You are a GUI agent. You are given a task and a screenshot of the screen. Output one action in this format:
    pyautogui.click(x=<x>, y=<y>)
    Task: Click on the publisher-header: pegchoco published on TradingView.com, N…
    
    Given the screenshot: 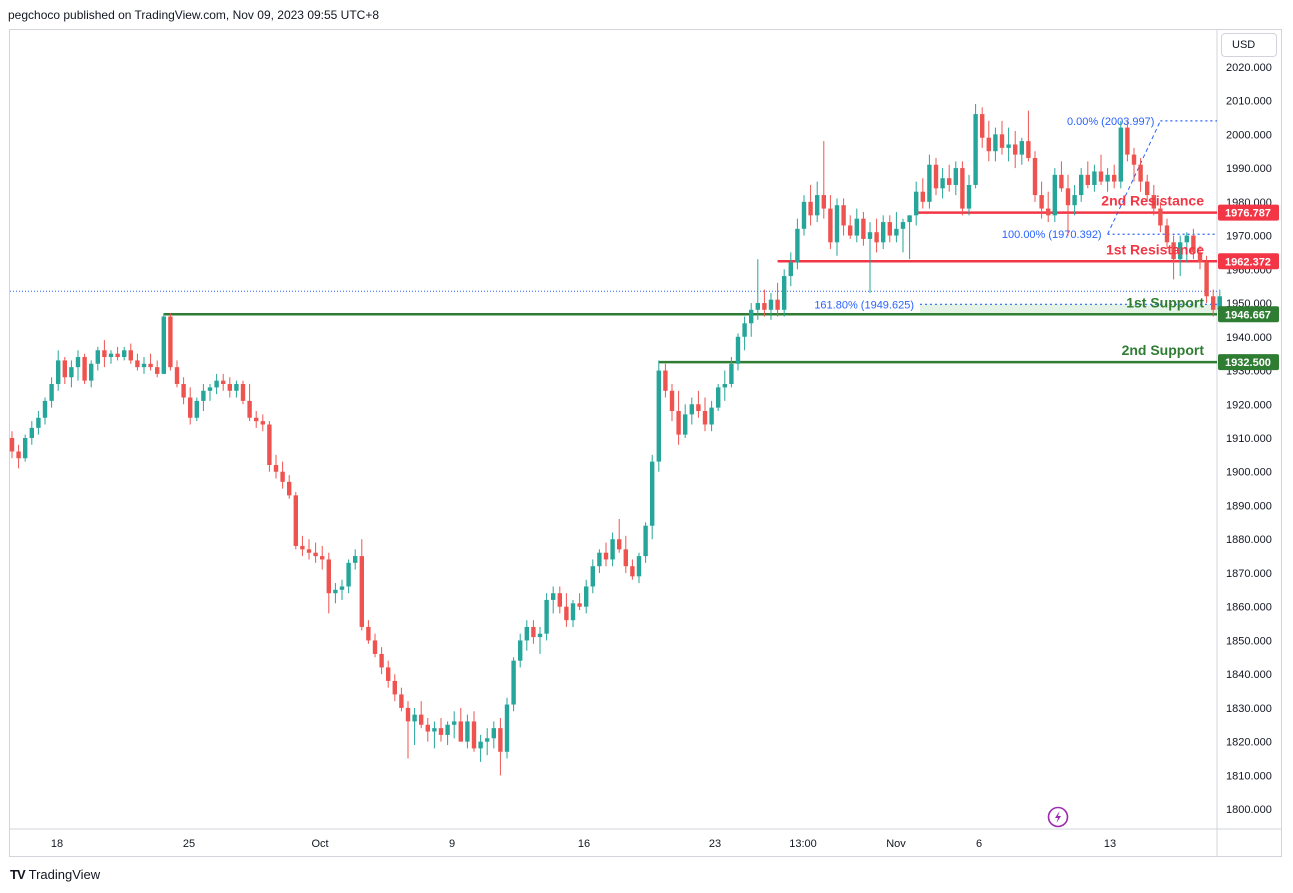 What is the action you would take?
    pyautogui.click(x=194, y=15)
    